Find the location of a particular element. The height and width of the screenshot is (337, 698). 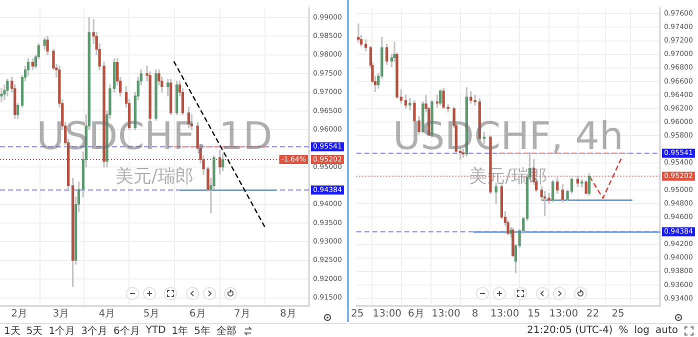

x-tick-label: 8月 is located at coordinates (288, 314).